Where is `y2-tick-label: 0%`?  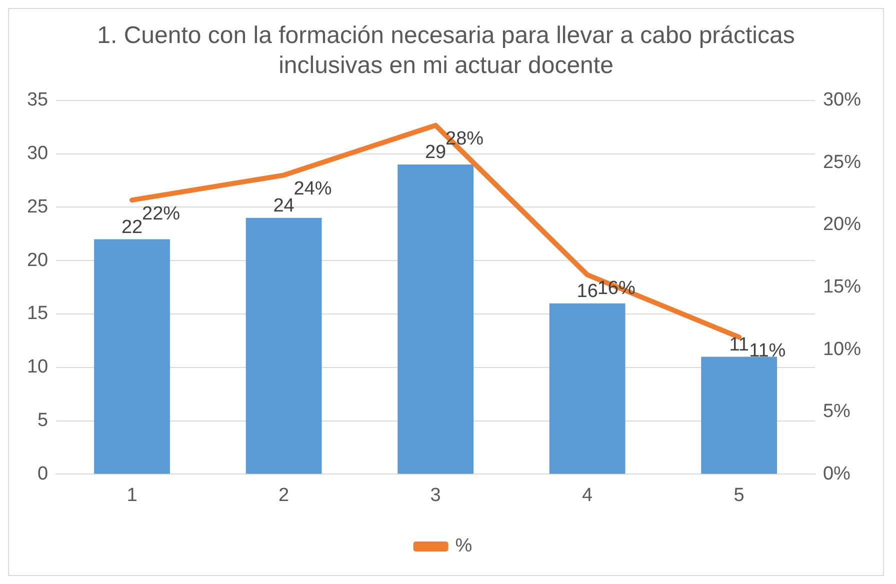
y2-tick-label: 0% is located at coordinates (836, 473).